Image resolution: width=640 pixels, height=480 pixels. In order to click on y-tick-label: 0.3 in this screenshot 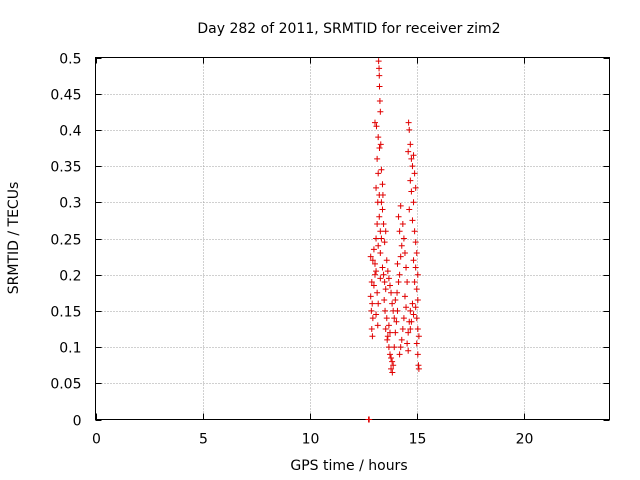, I will do `click(70, 204)`.